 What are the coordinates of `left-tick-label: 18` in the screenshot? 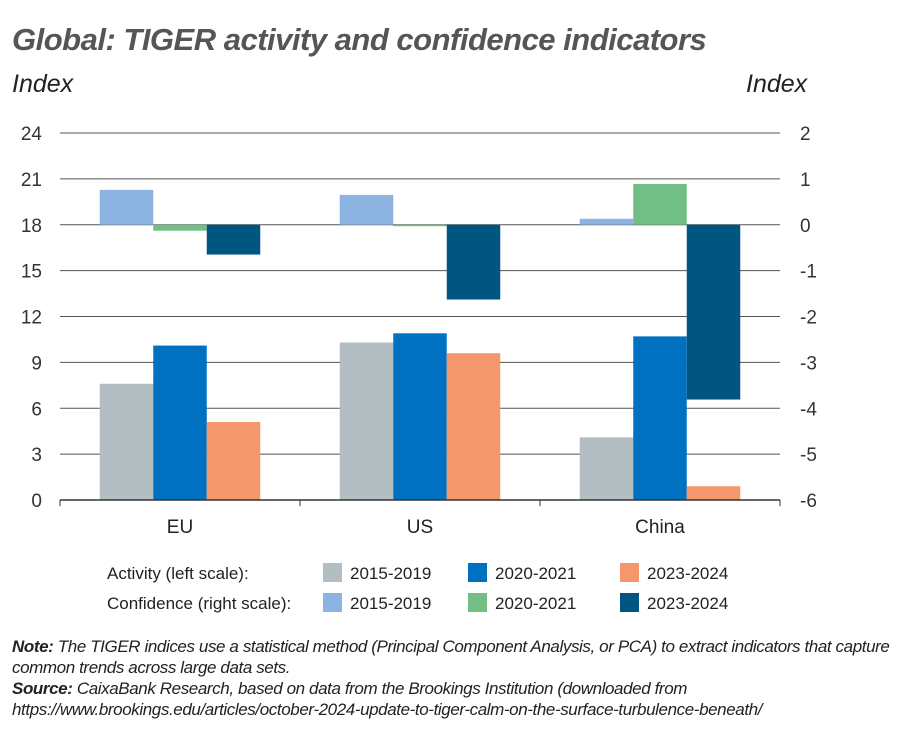 It's located at (31, 226).